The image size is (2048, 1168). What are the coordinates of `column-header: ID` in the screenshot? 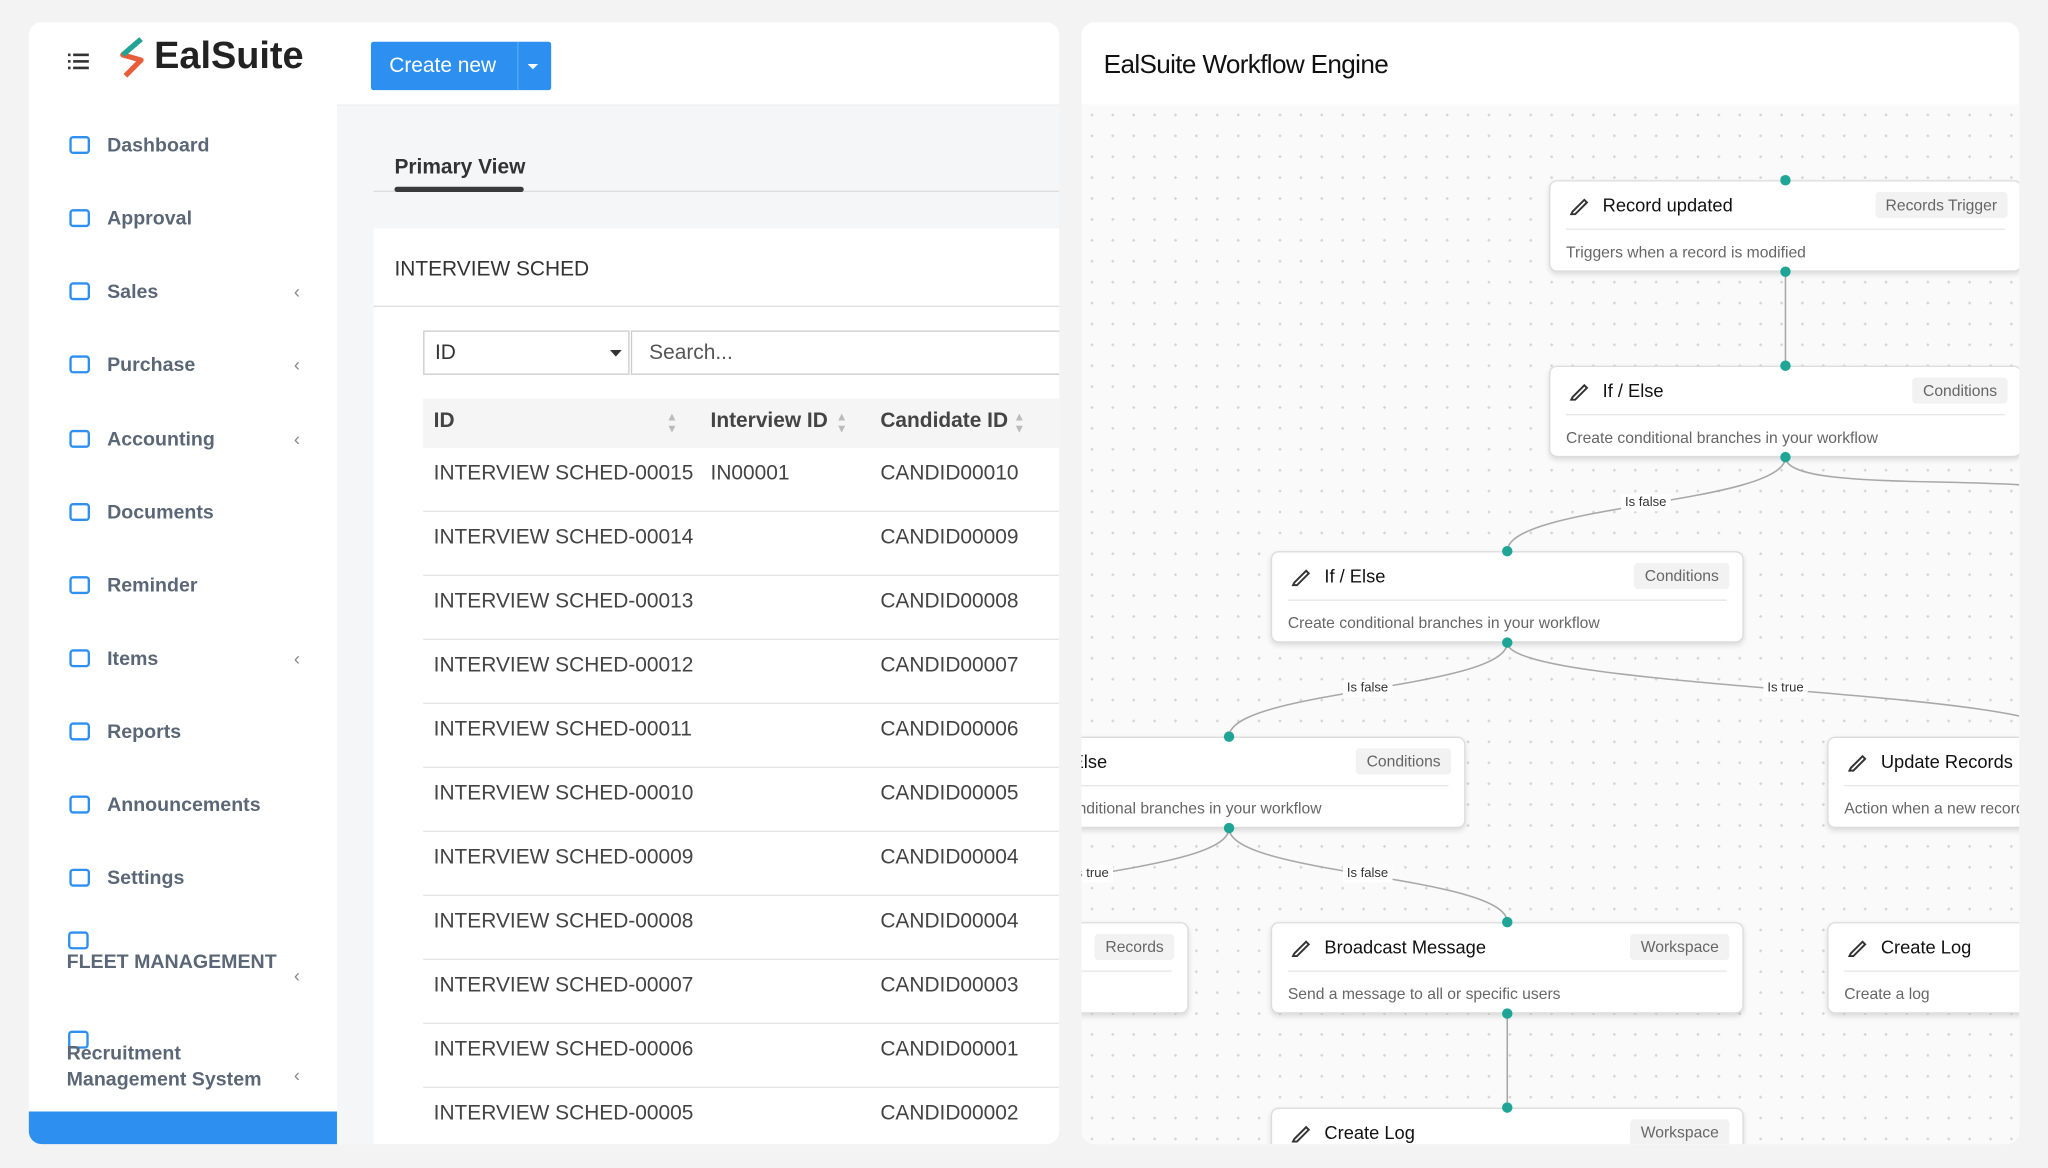 It's located at (444, 421).